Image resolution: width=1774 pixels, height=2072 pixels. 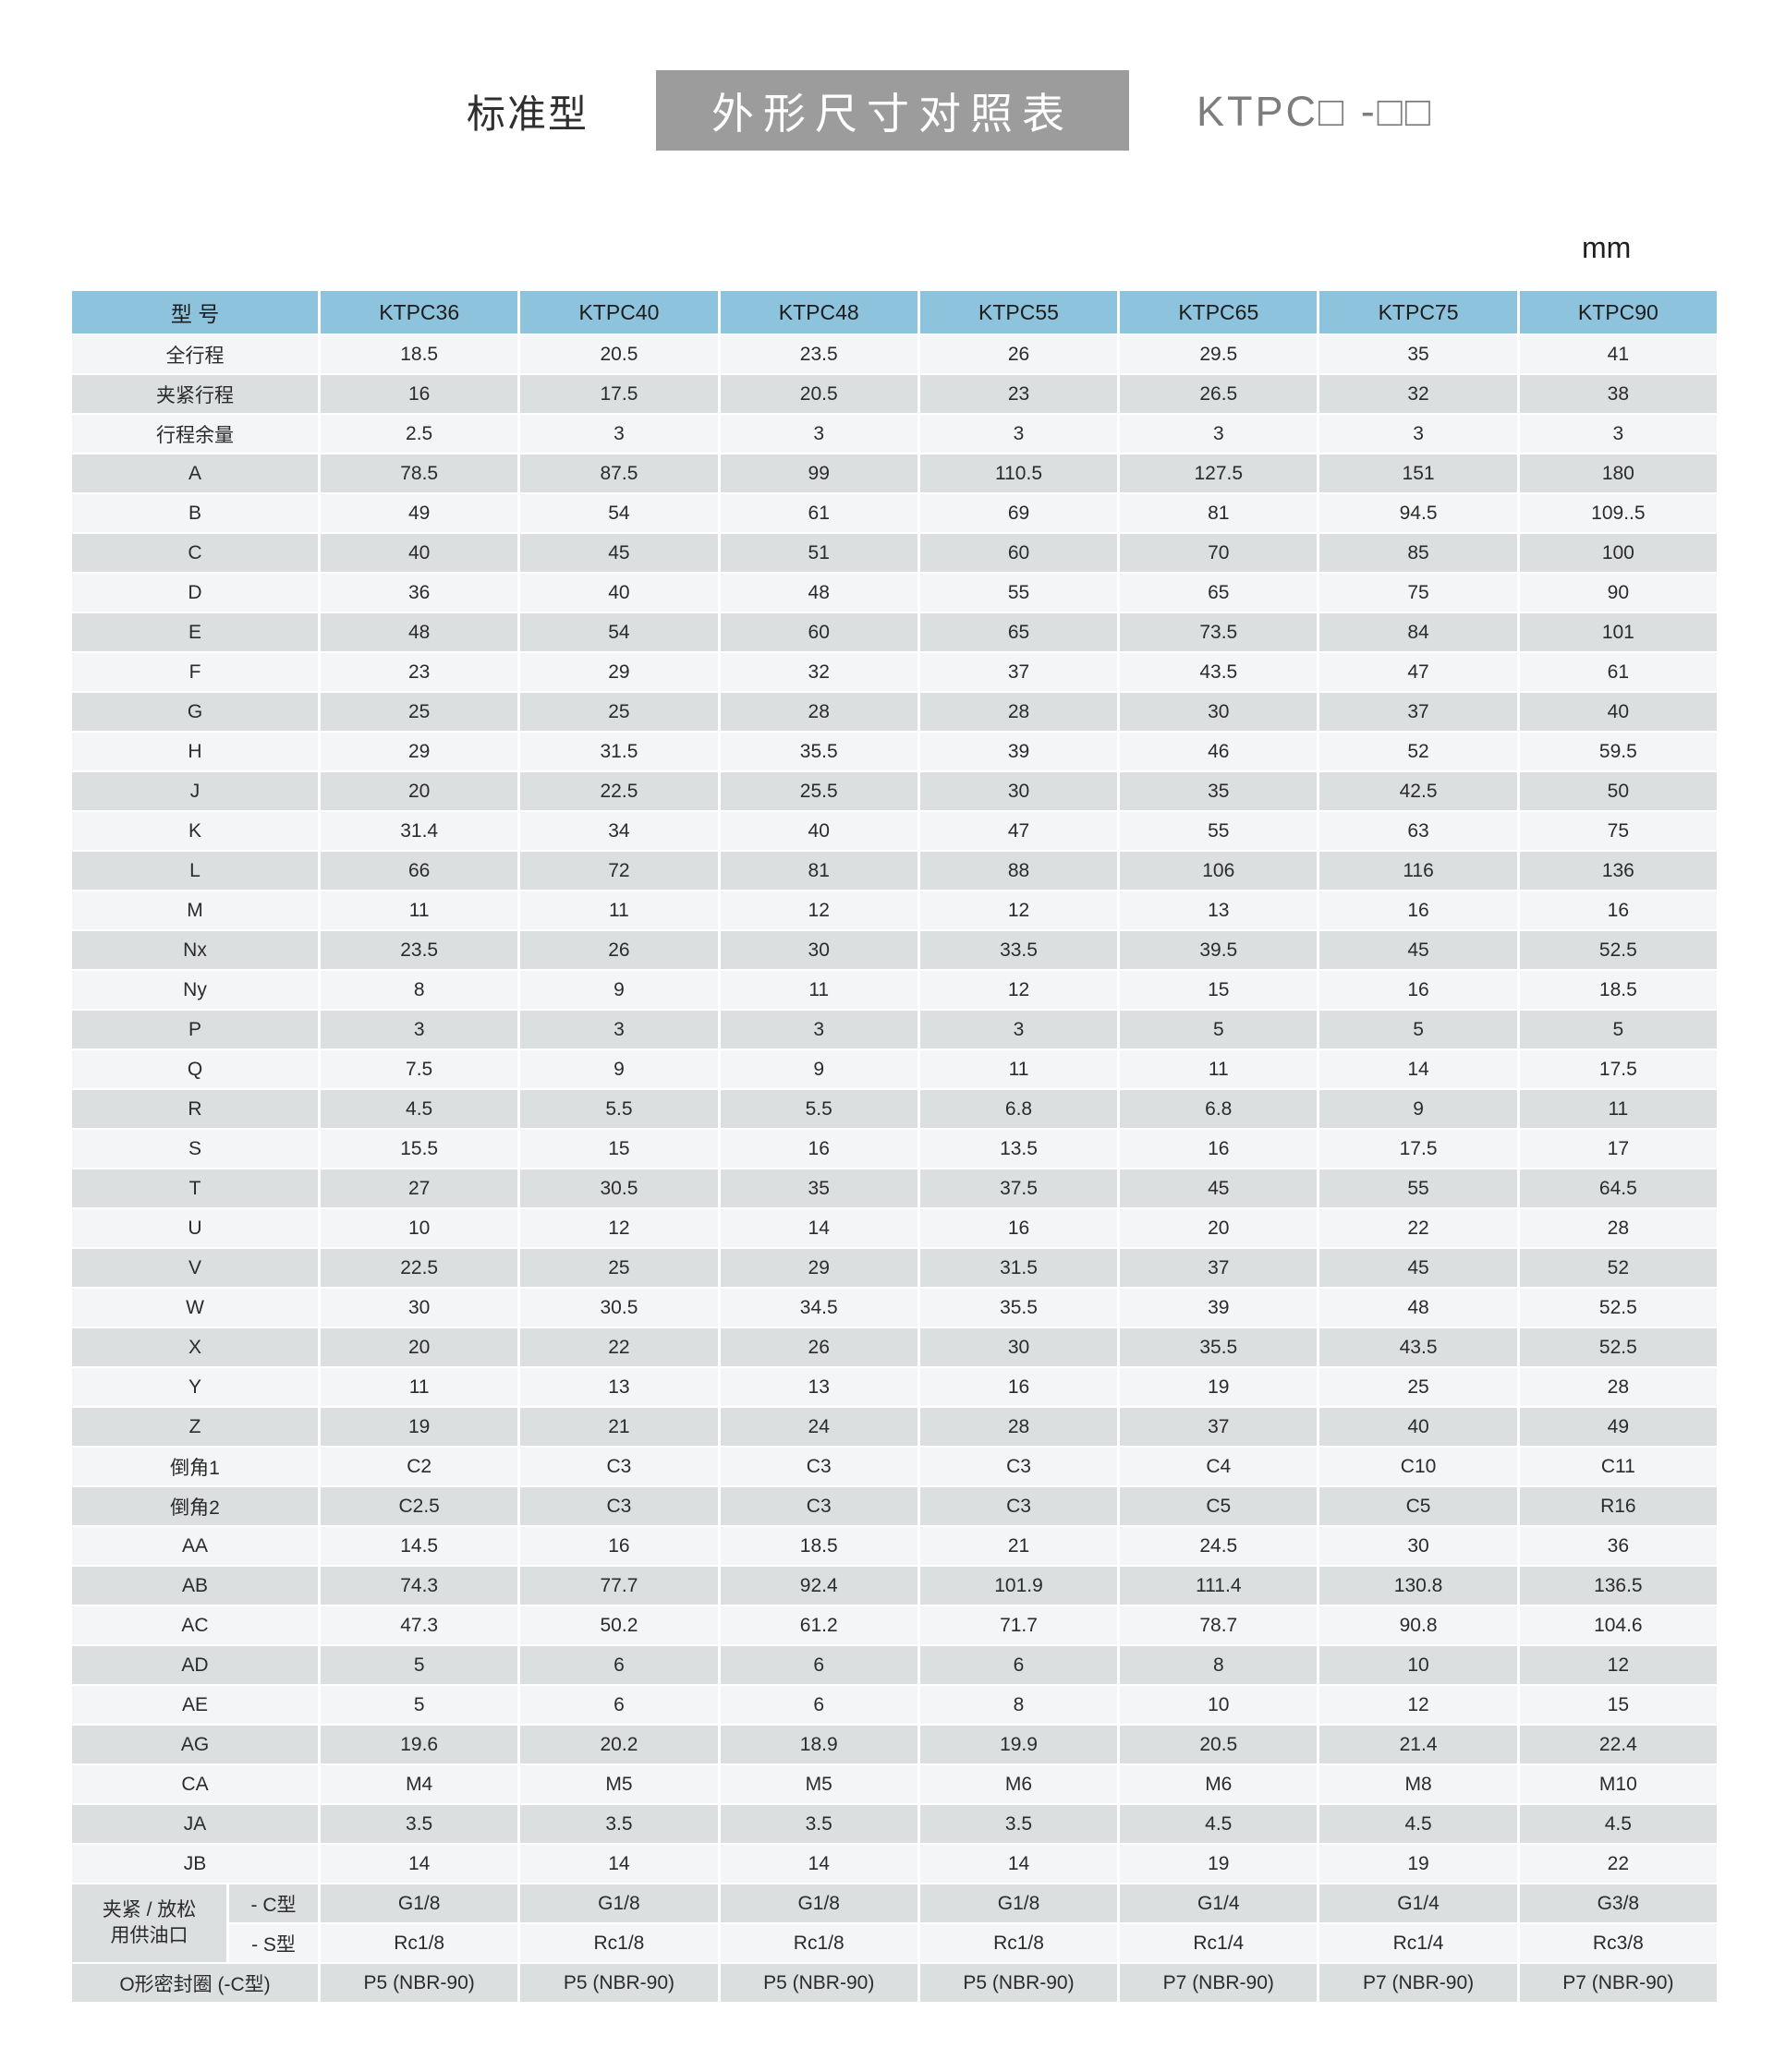 What do you see at coordinates (1618, 593) in the screenshot?
I see `value-cell: 90` at bounding box center [1618, 593].